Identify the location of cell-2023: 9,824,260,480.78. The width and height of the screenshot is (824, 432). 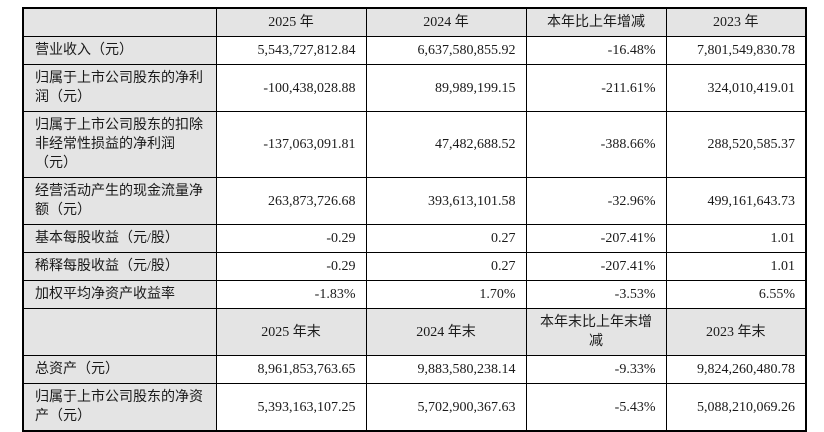
(736, 369).